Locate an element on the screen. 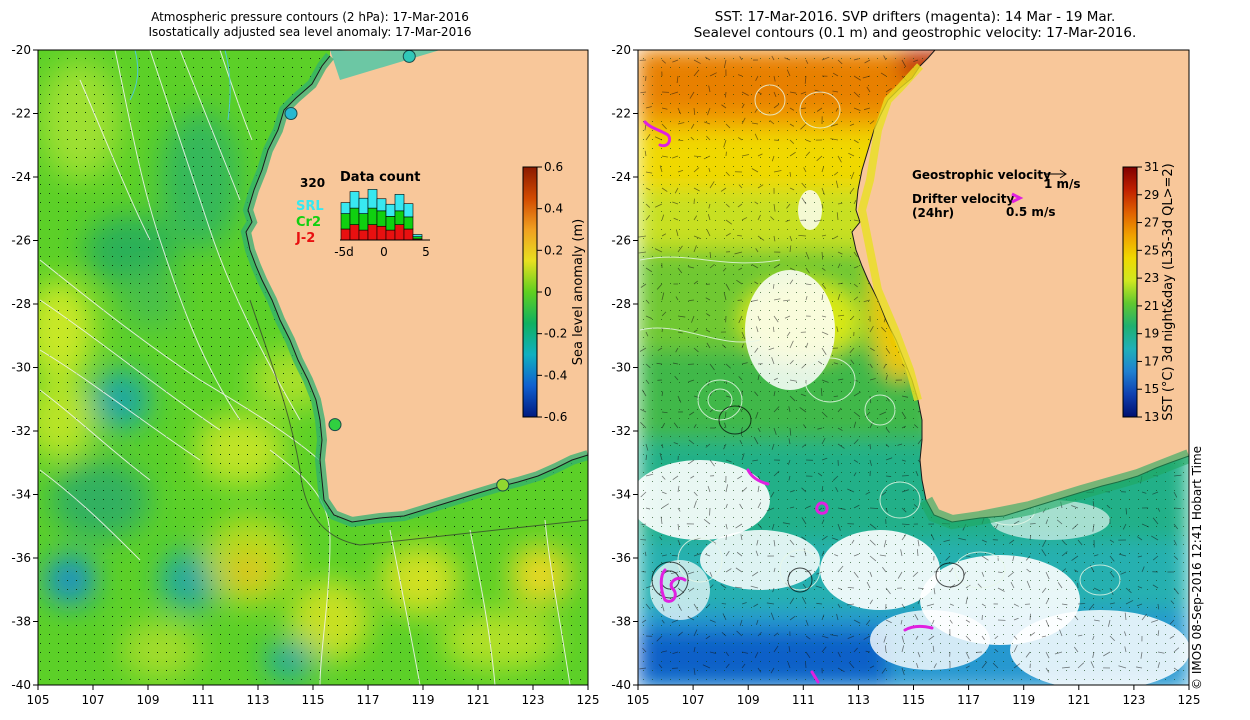 The image size is (1250, 720). y-tick-label: -20 is located at coordinates (621, 50).